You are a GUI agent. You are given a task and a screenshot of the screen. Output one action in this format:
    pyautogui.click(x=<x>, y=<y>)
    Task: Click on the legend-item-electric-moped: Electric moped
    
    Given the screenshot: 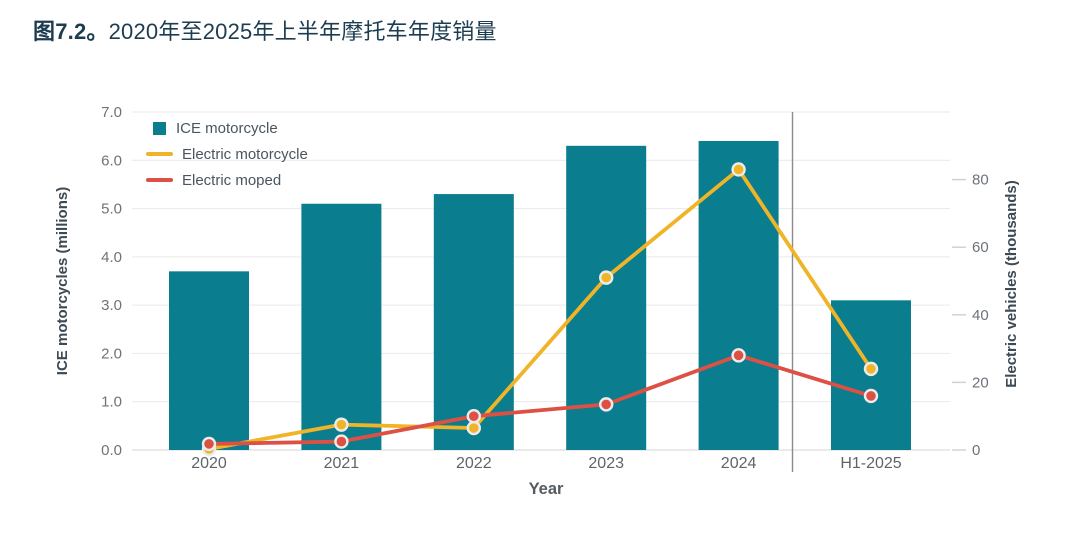 What is the action you would take?
    pyautogui.click(x=227, y=180)
    